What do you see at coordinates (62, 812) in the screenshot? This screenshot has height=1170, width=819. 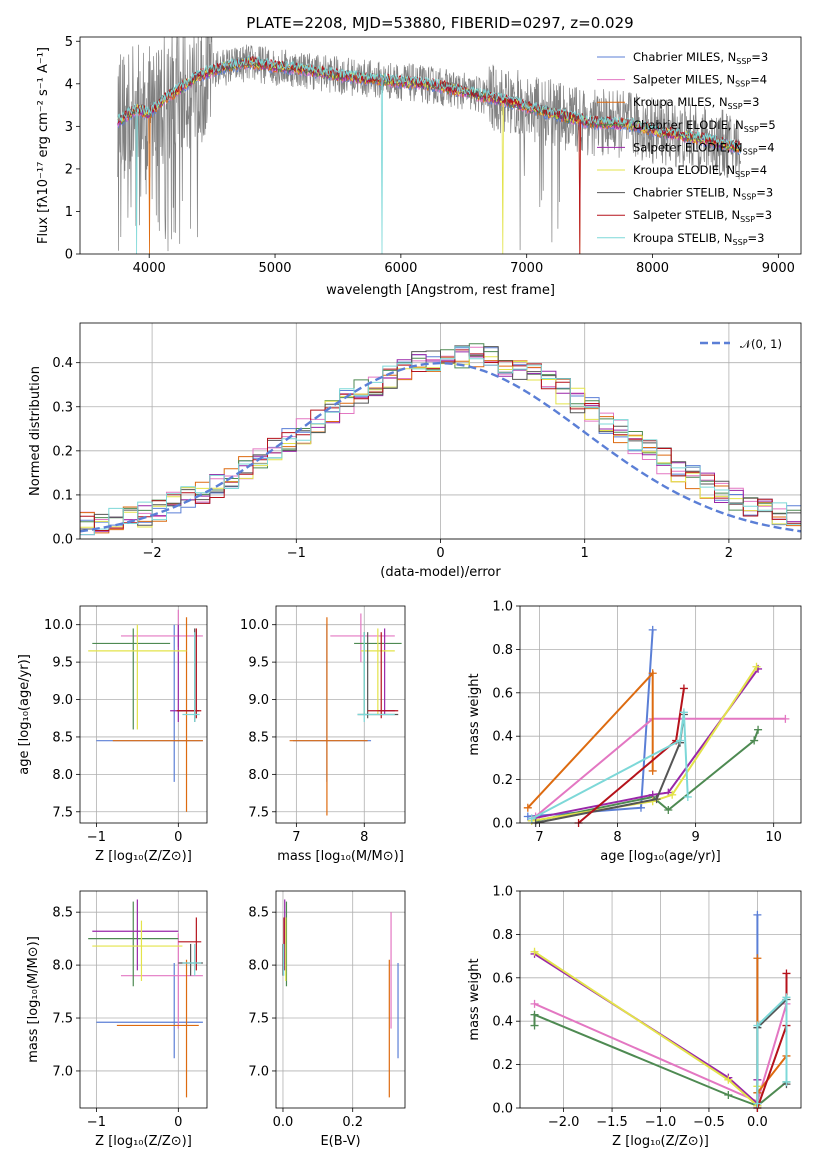 I see `y-tick-label: 7.5` at bounding box center [62, 812].